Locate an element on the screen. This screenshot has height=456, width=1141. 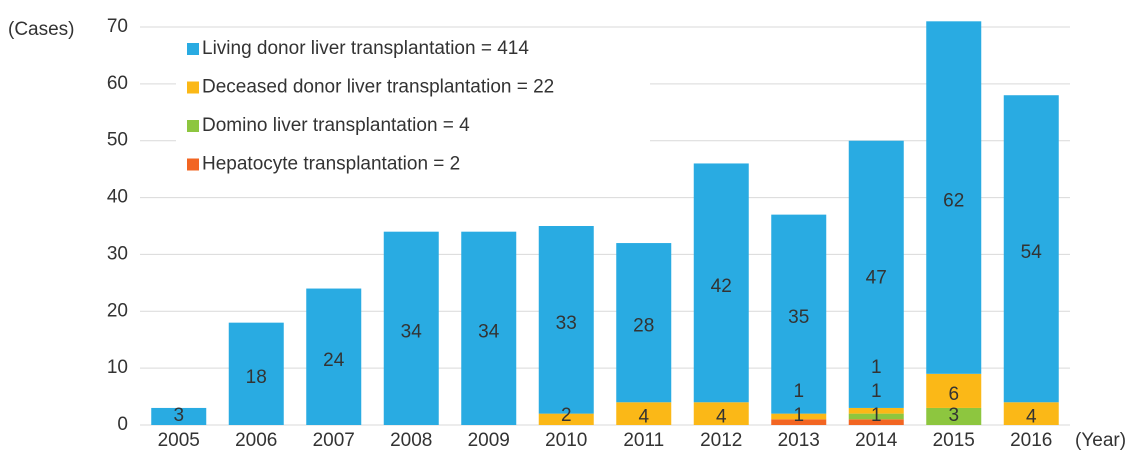
x-tick-label: 2013 is located at coordinates (799, 440).